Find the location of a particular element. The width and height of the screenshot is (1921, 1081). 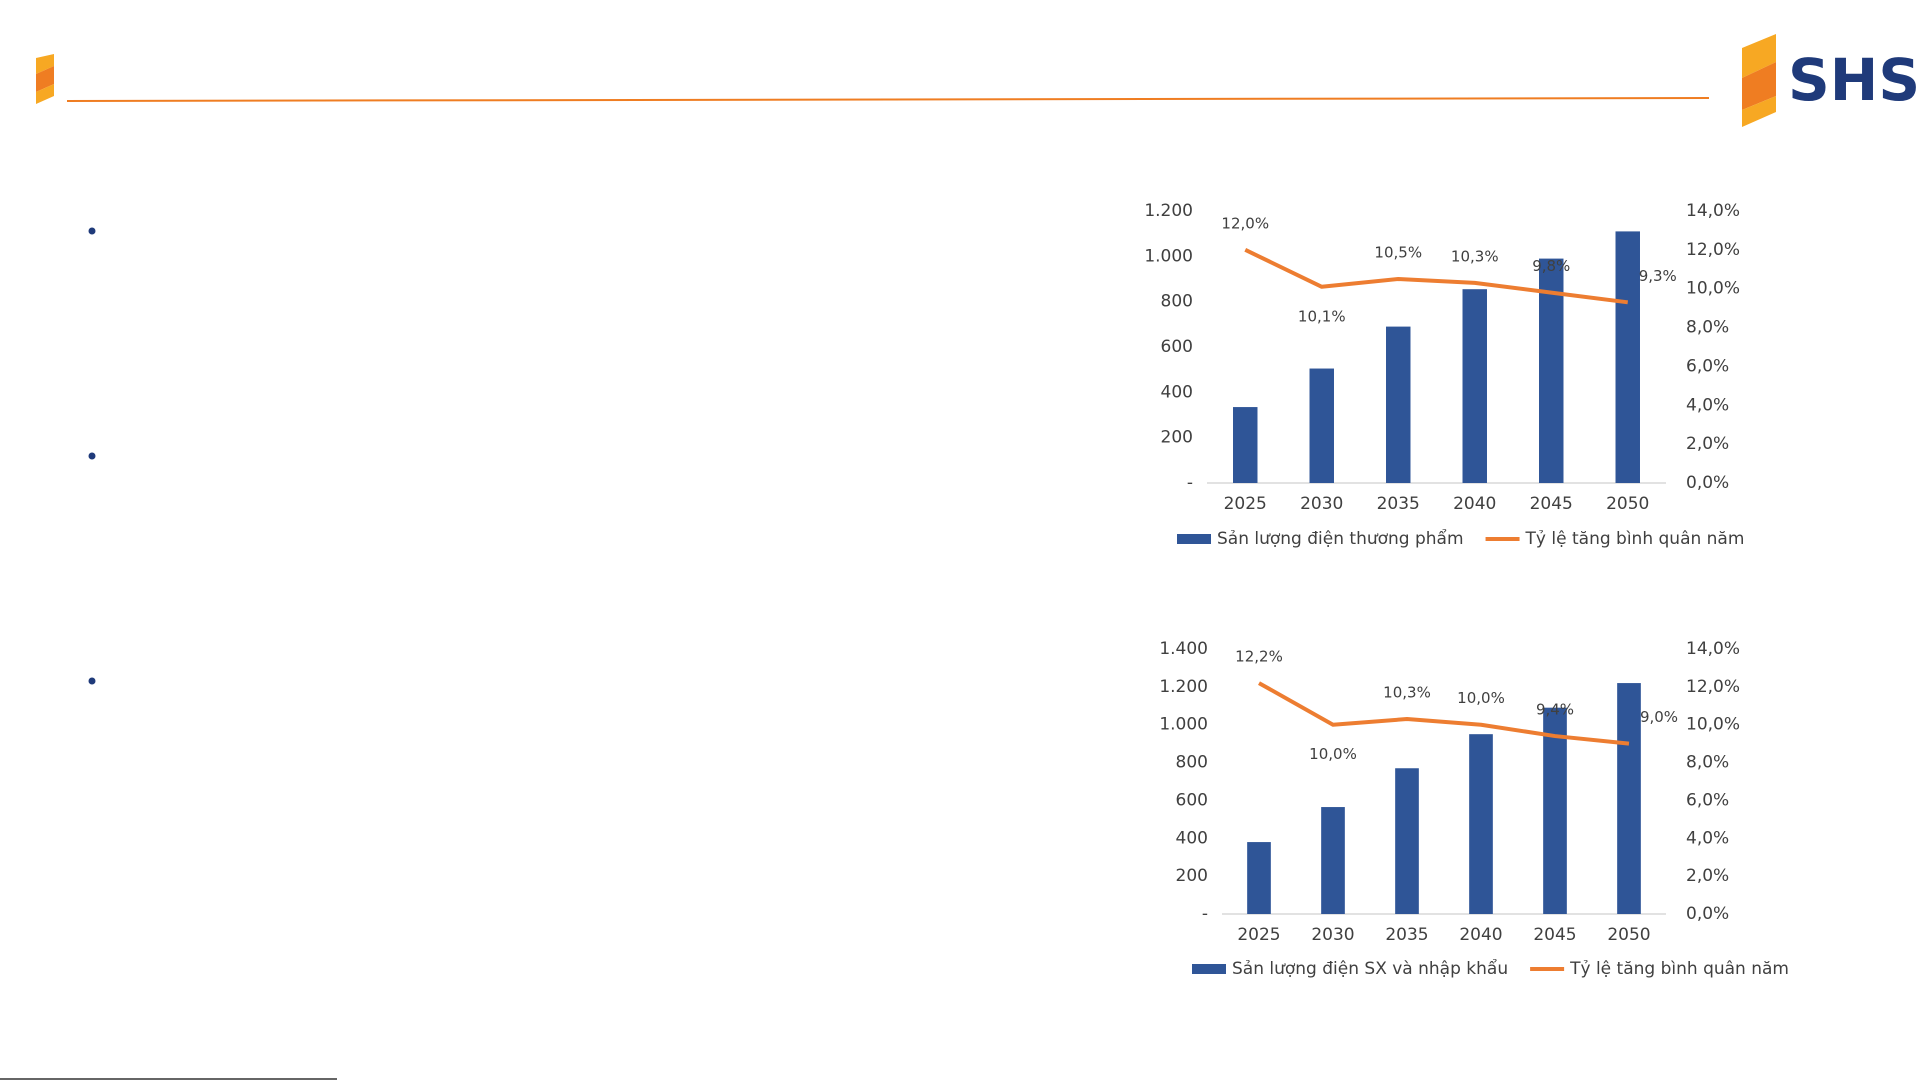

data-label: 10,5% is located at coordinates (1398, 253).